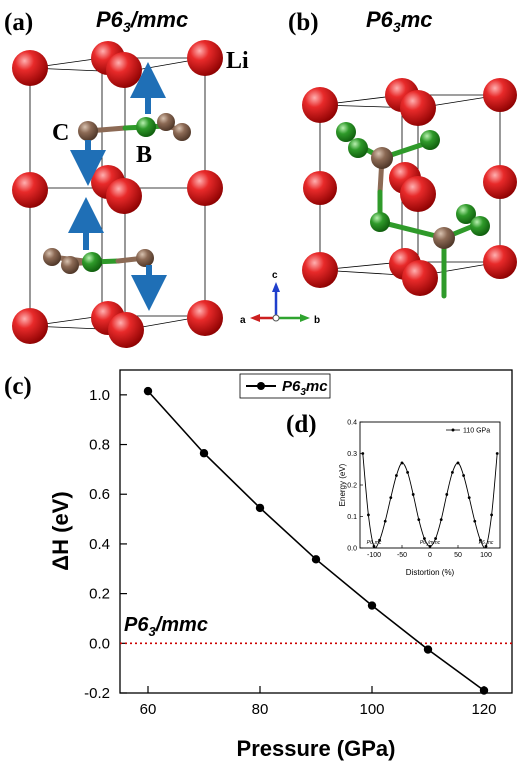  What do you see at coordinates (127, 27) in the screenshot?
I see `structure-a-title-sub: 3` at bounding box center [127, 27].